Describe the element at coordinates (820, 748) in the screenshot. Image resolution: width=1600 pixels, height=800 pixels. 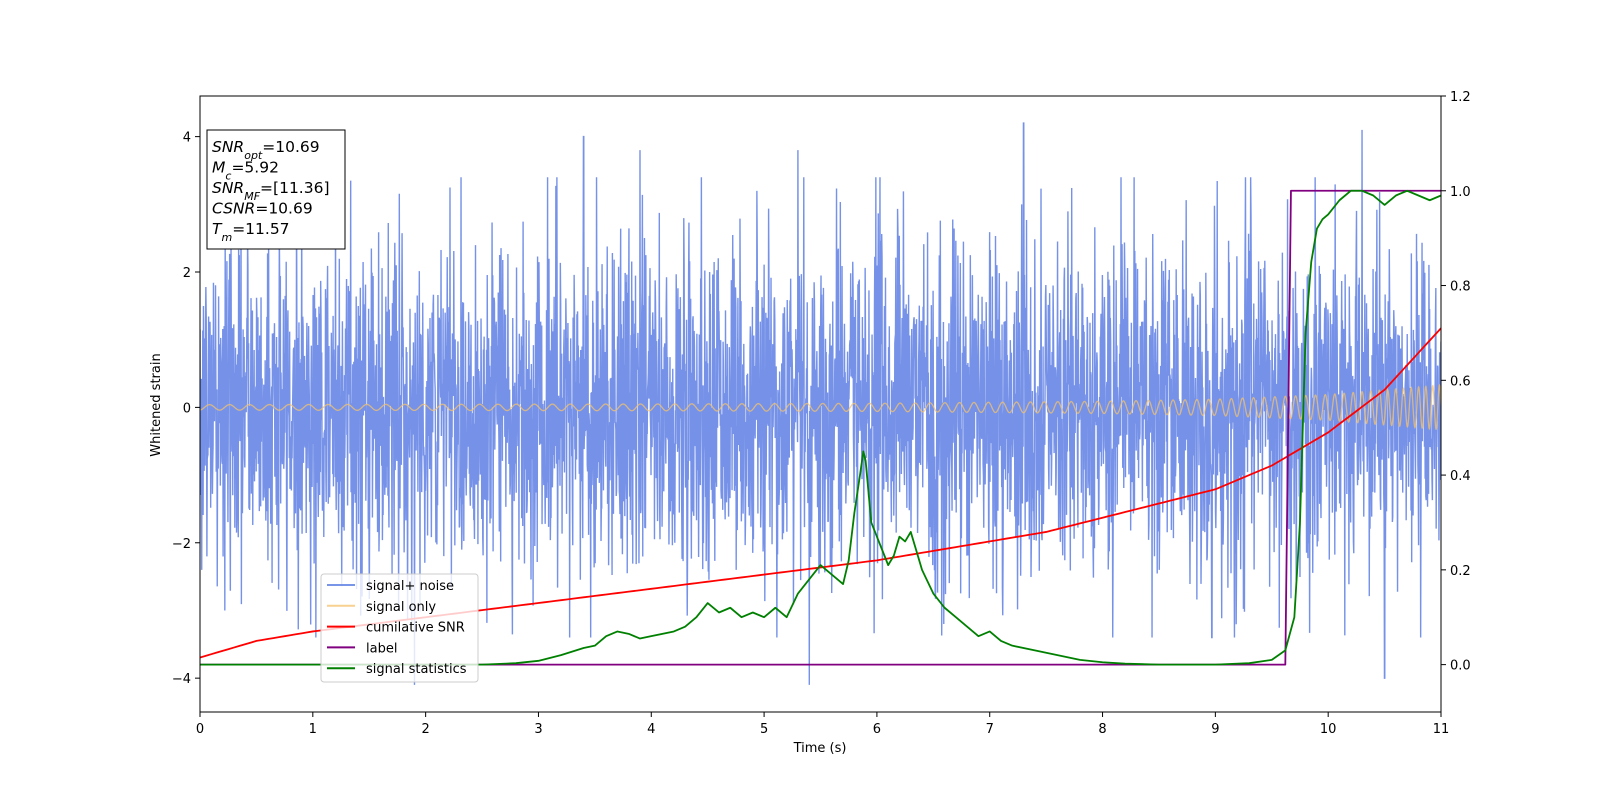
I see `x-axis-label: Time (s)` at that location.